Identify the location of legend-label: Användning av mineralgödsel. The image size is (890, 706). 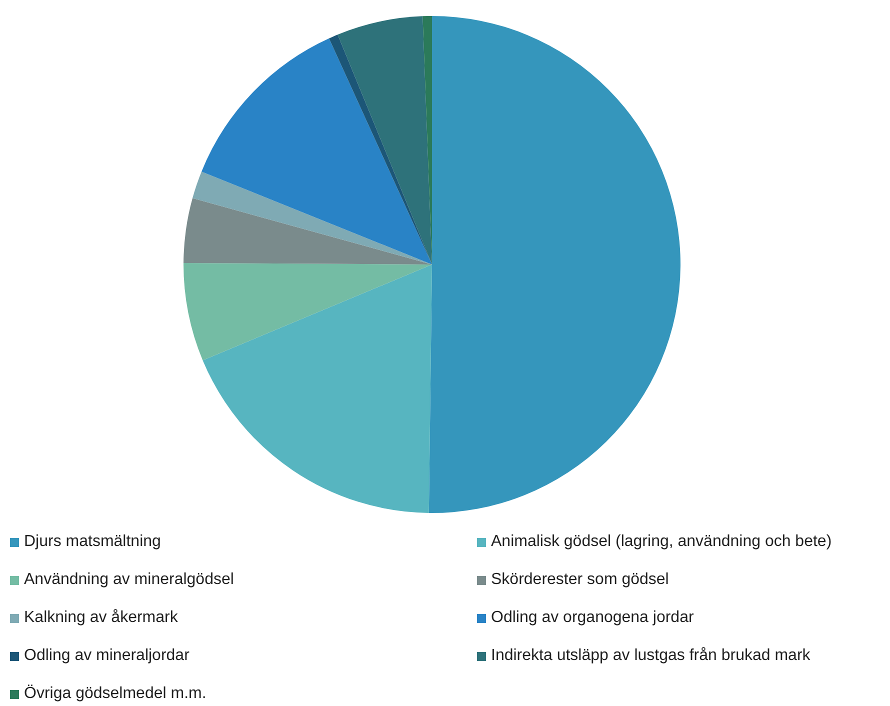
(129, 580).